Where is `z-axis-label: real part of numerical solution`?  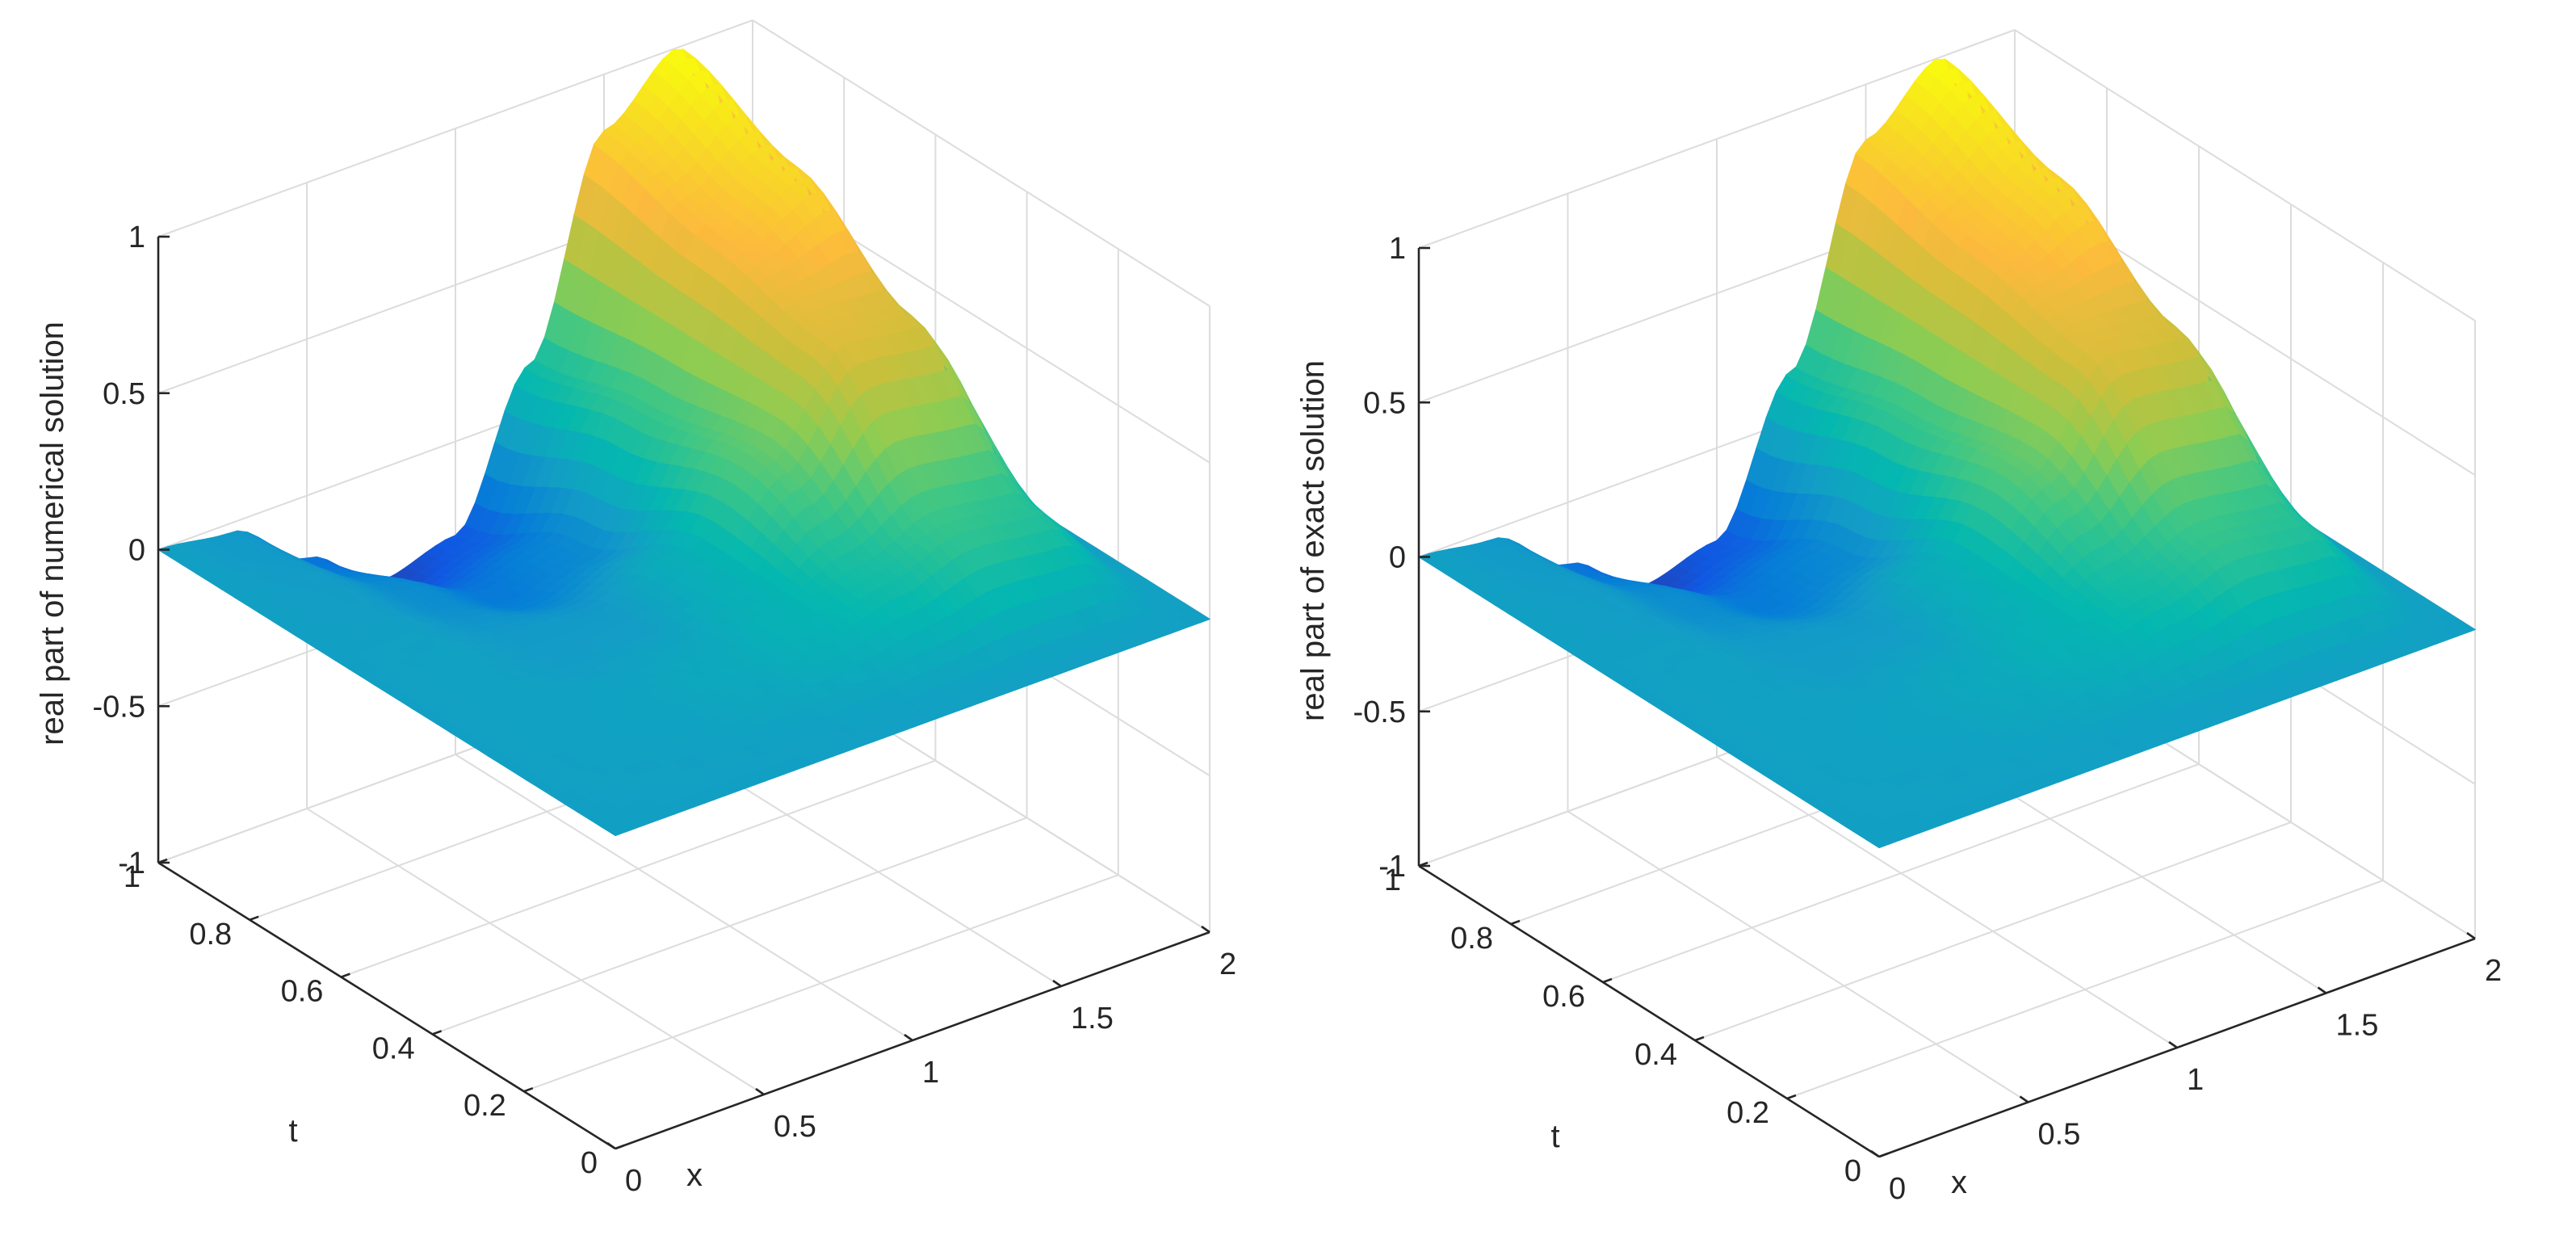 z-axis-label: real part of numerical solution is located at coordinates (52, 533).